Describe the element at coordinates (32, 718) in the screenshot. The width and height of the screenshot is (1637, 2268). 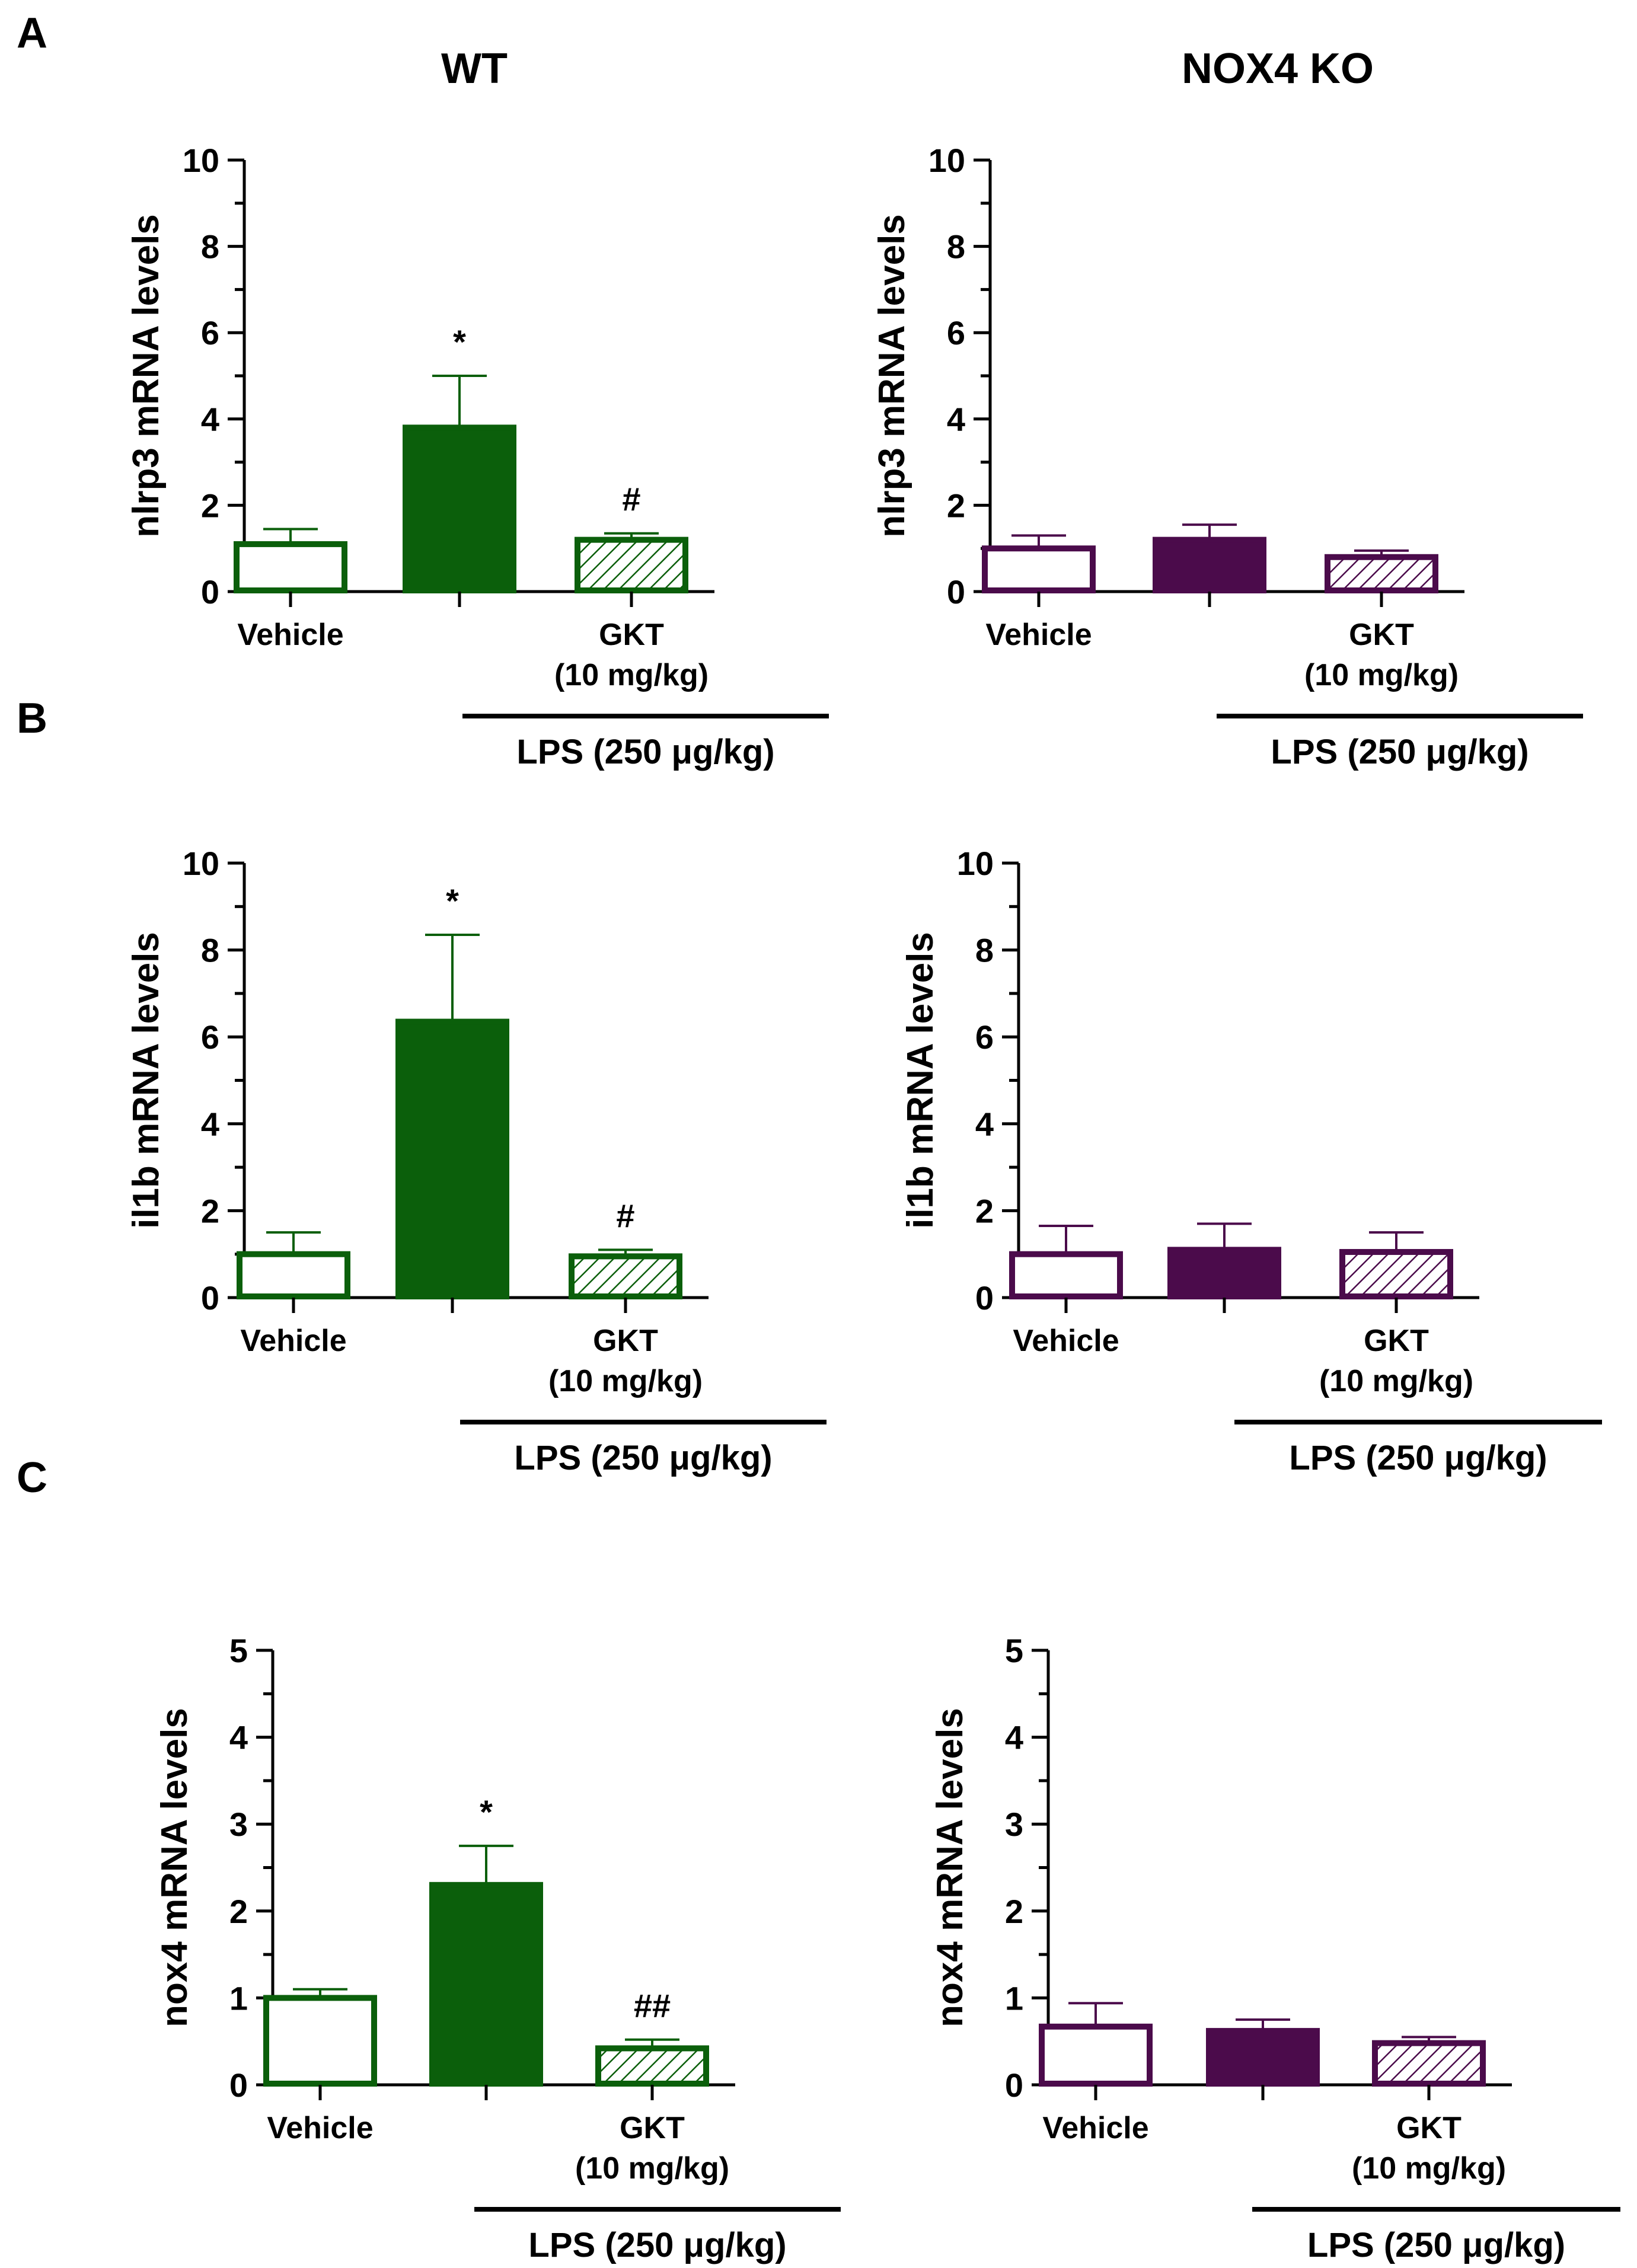
I see `panel-label-b: B` at that location.